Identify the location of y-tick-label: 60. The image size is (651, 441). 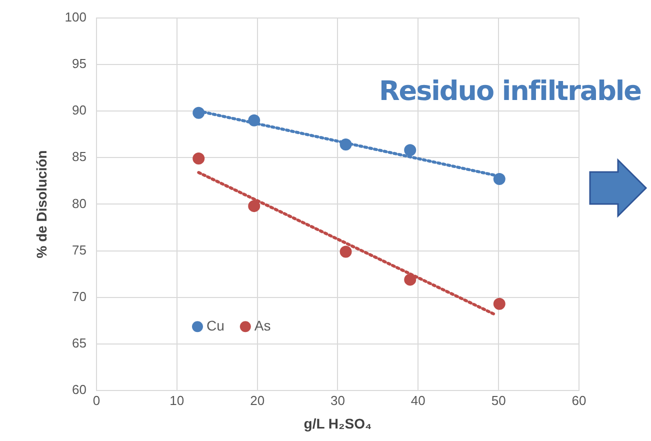
(79, 390).